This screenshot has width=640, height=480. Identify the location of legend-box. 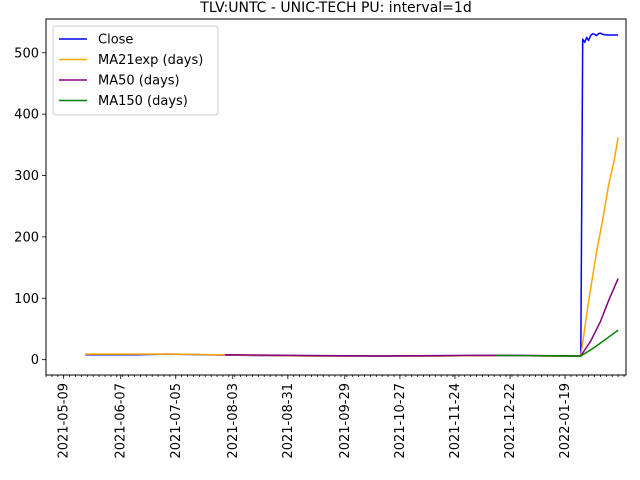
(135, 70).